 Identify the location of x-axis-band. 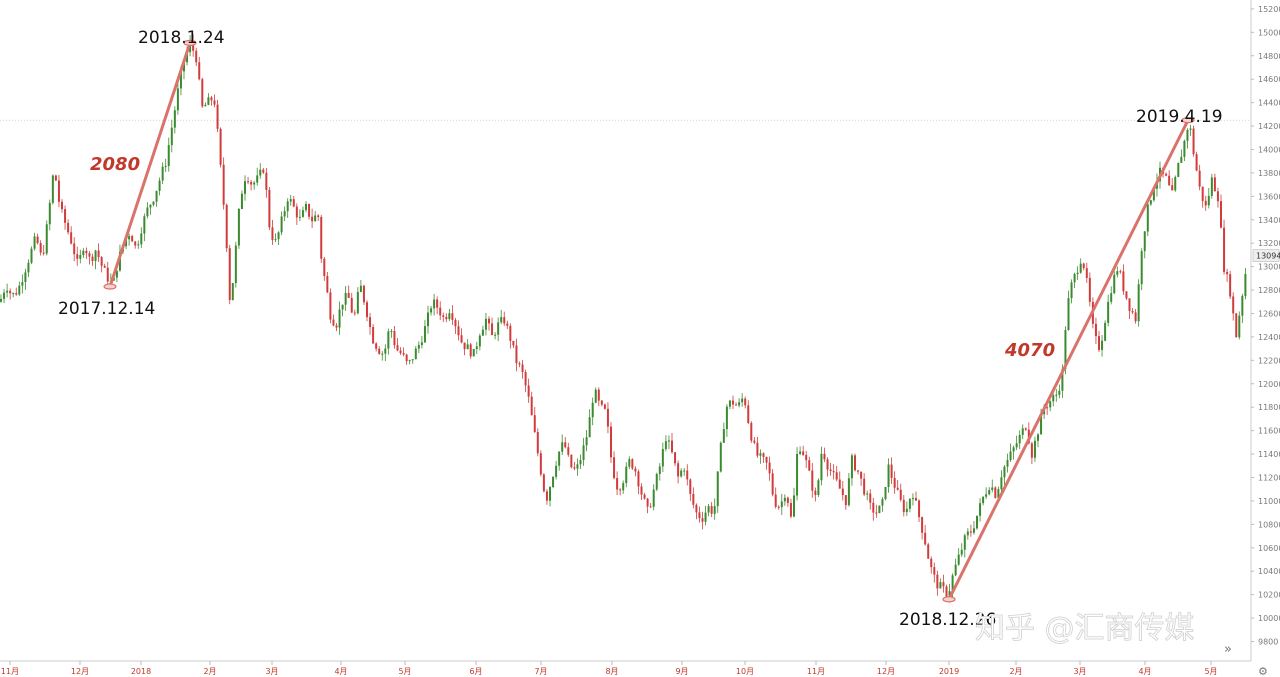
(625, 669).